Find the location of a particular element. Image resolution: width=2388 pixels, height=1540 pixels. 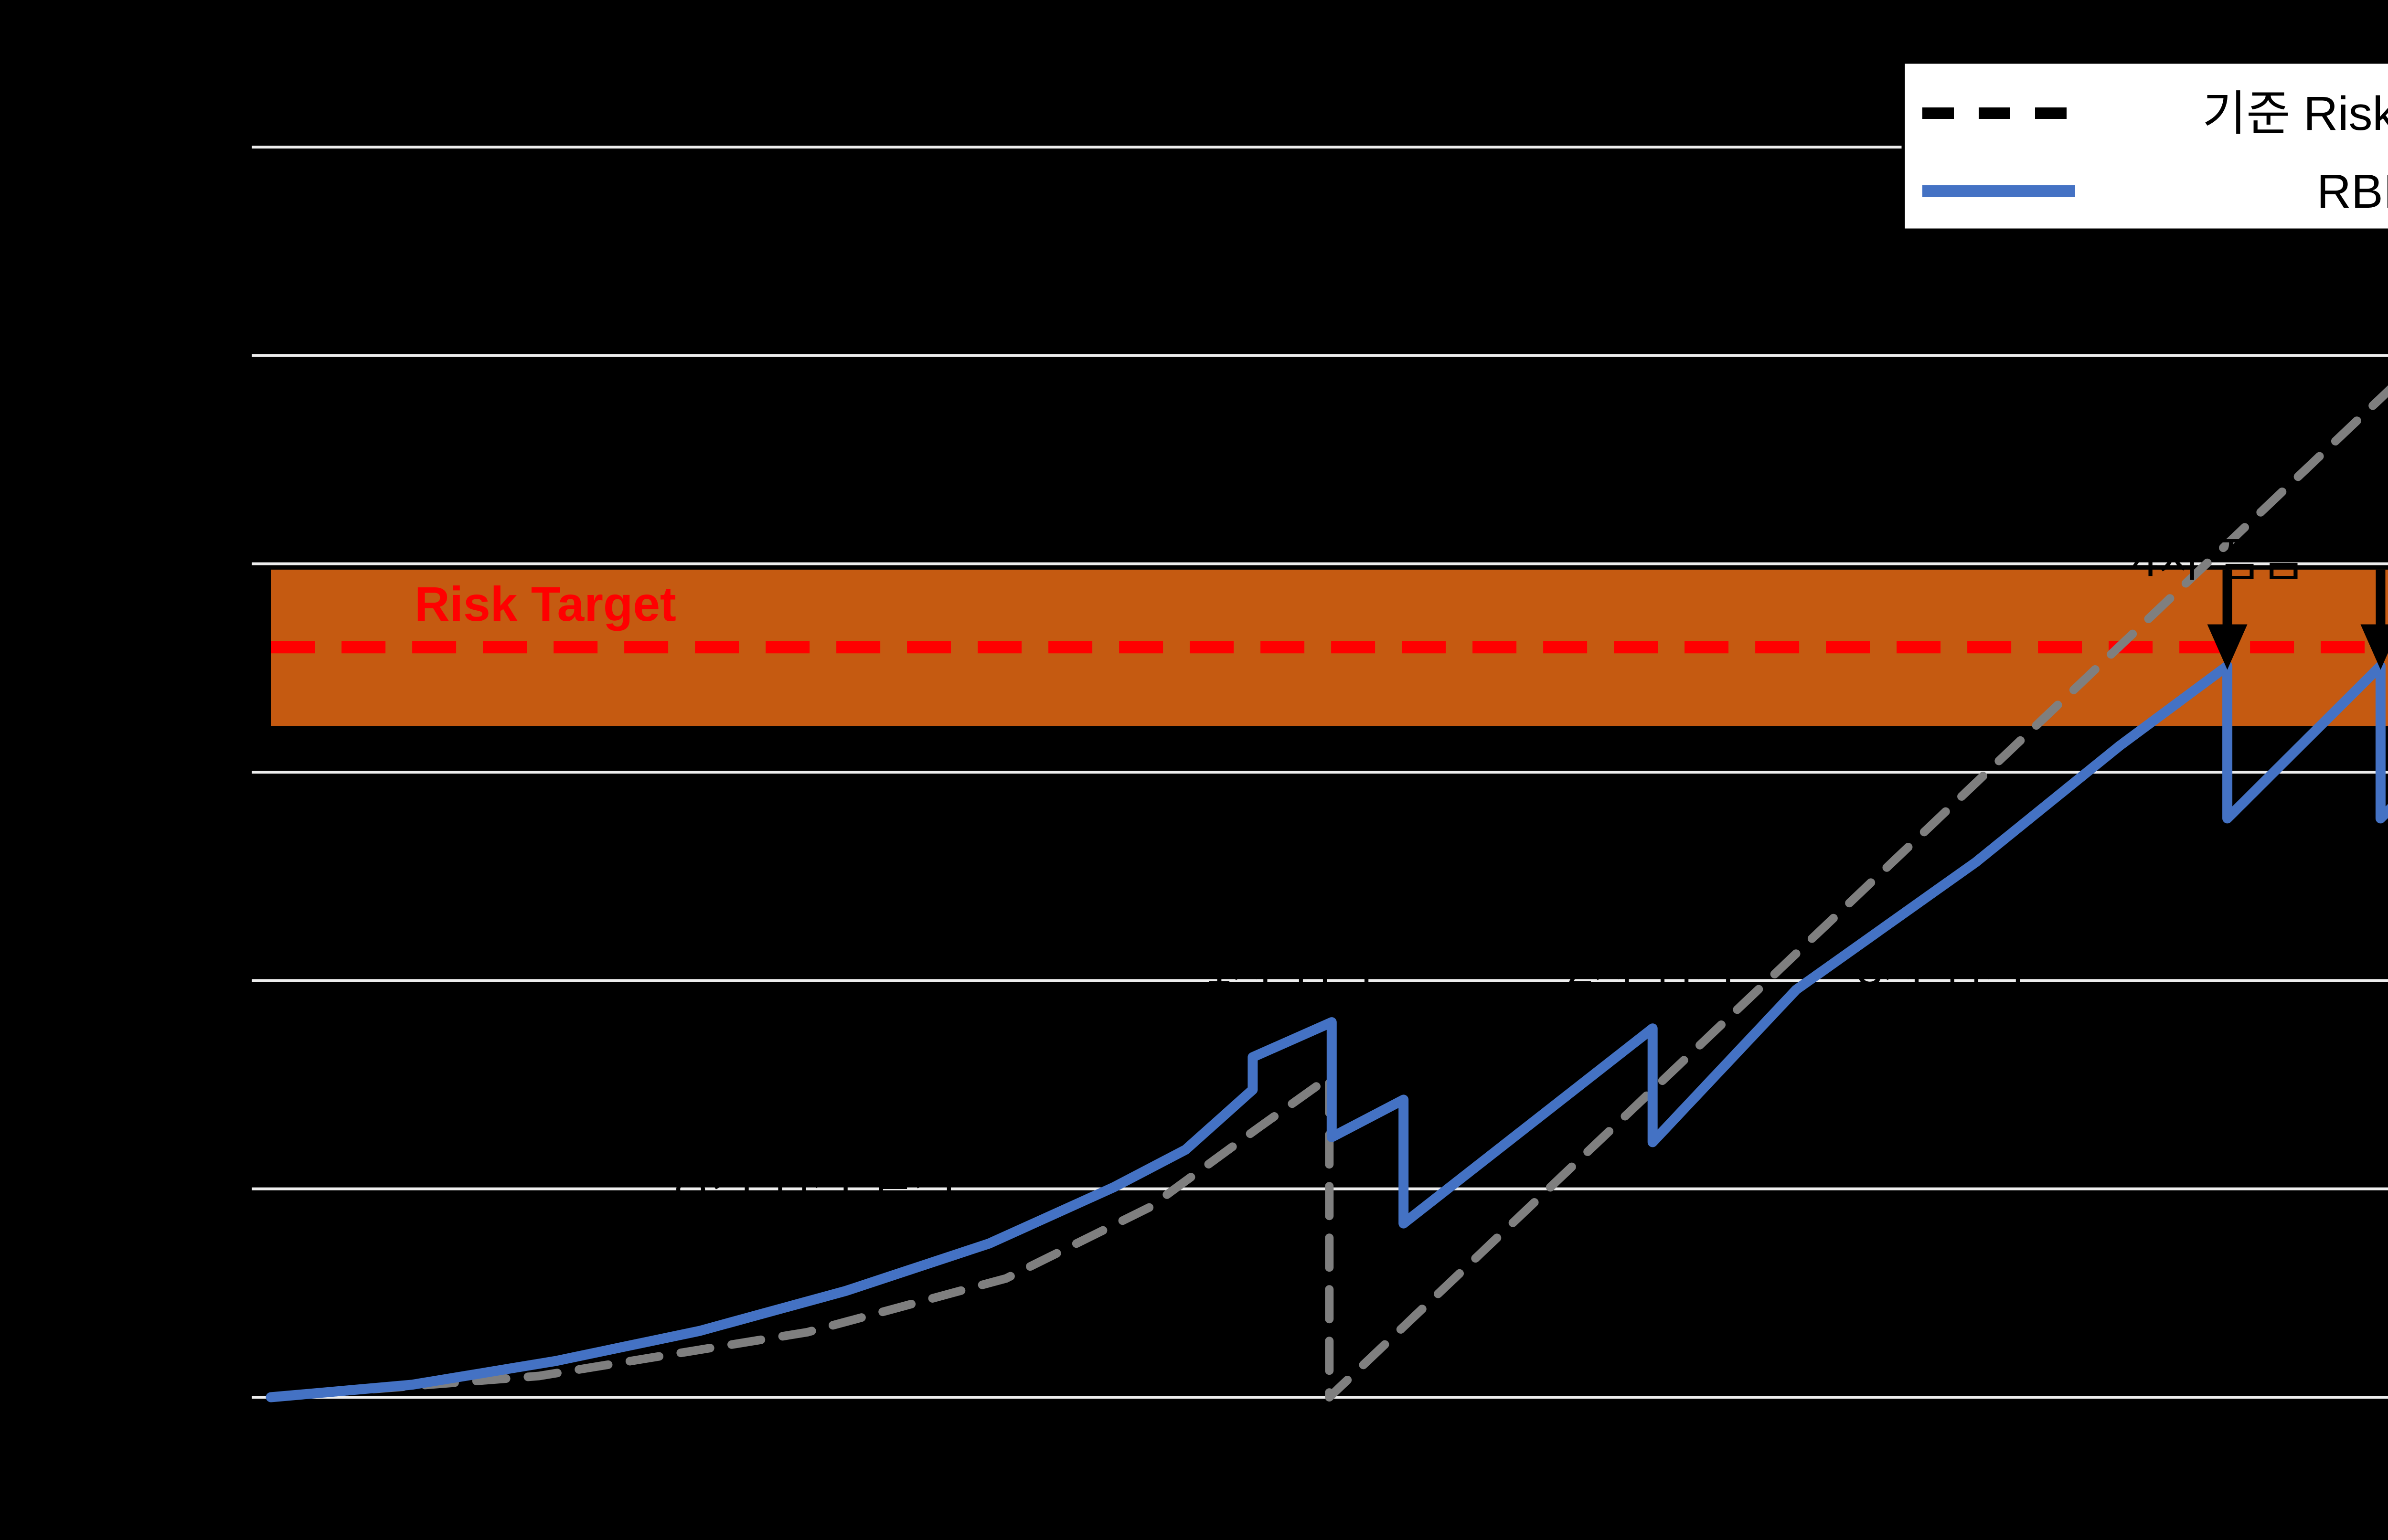

legend-box is located at coordinates (2144, 146).